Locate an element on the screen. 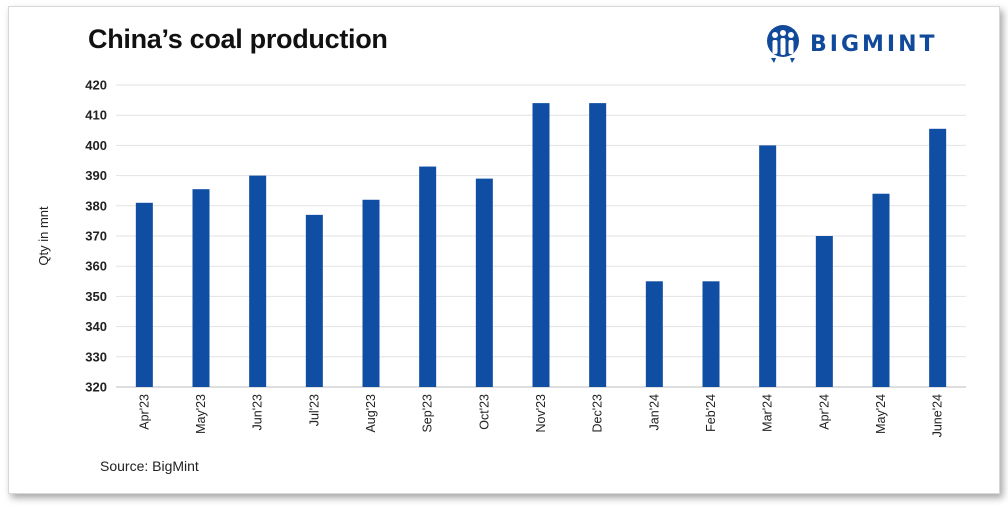 The width and height of the screenshot is (1008, 506). x-tick-label: May'24 is located at coordinates (881, 414).